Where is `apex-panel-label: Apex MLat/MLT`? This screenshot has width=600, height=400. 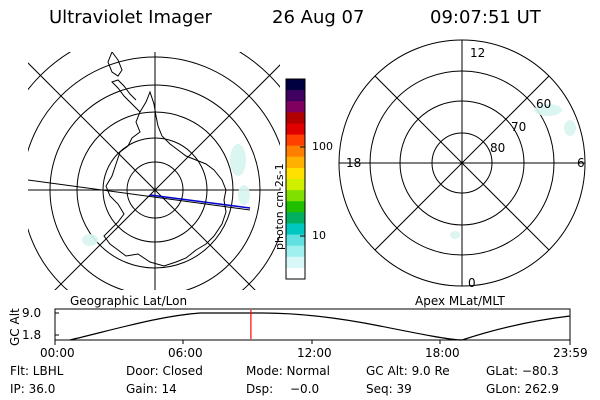 apex-panel-label: Apex MLat/MLT is located at coordinates (460, 301).